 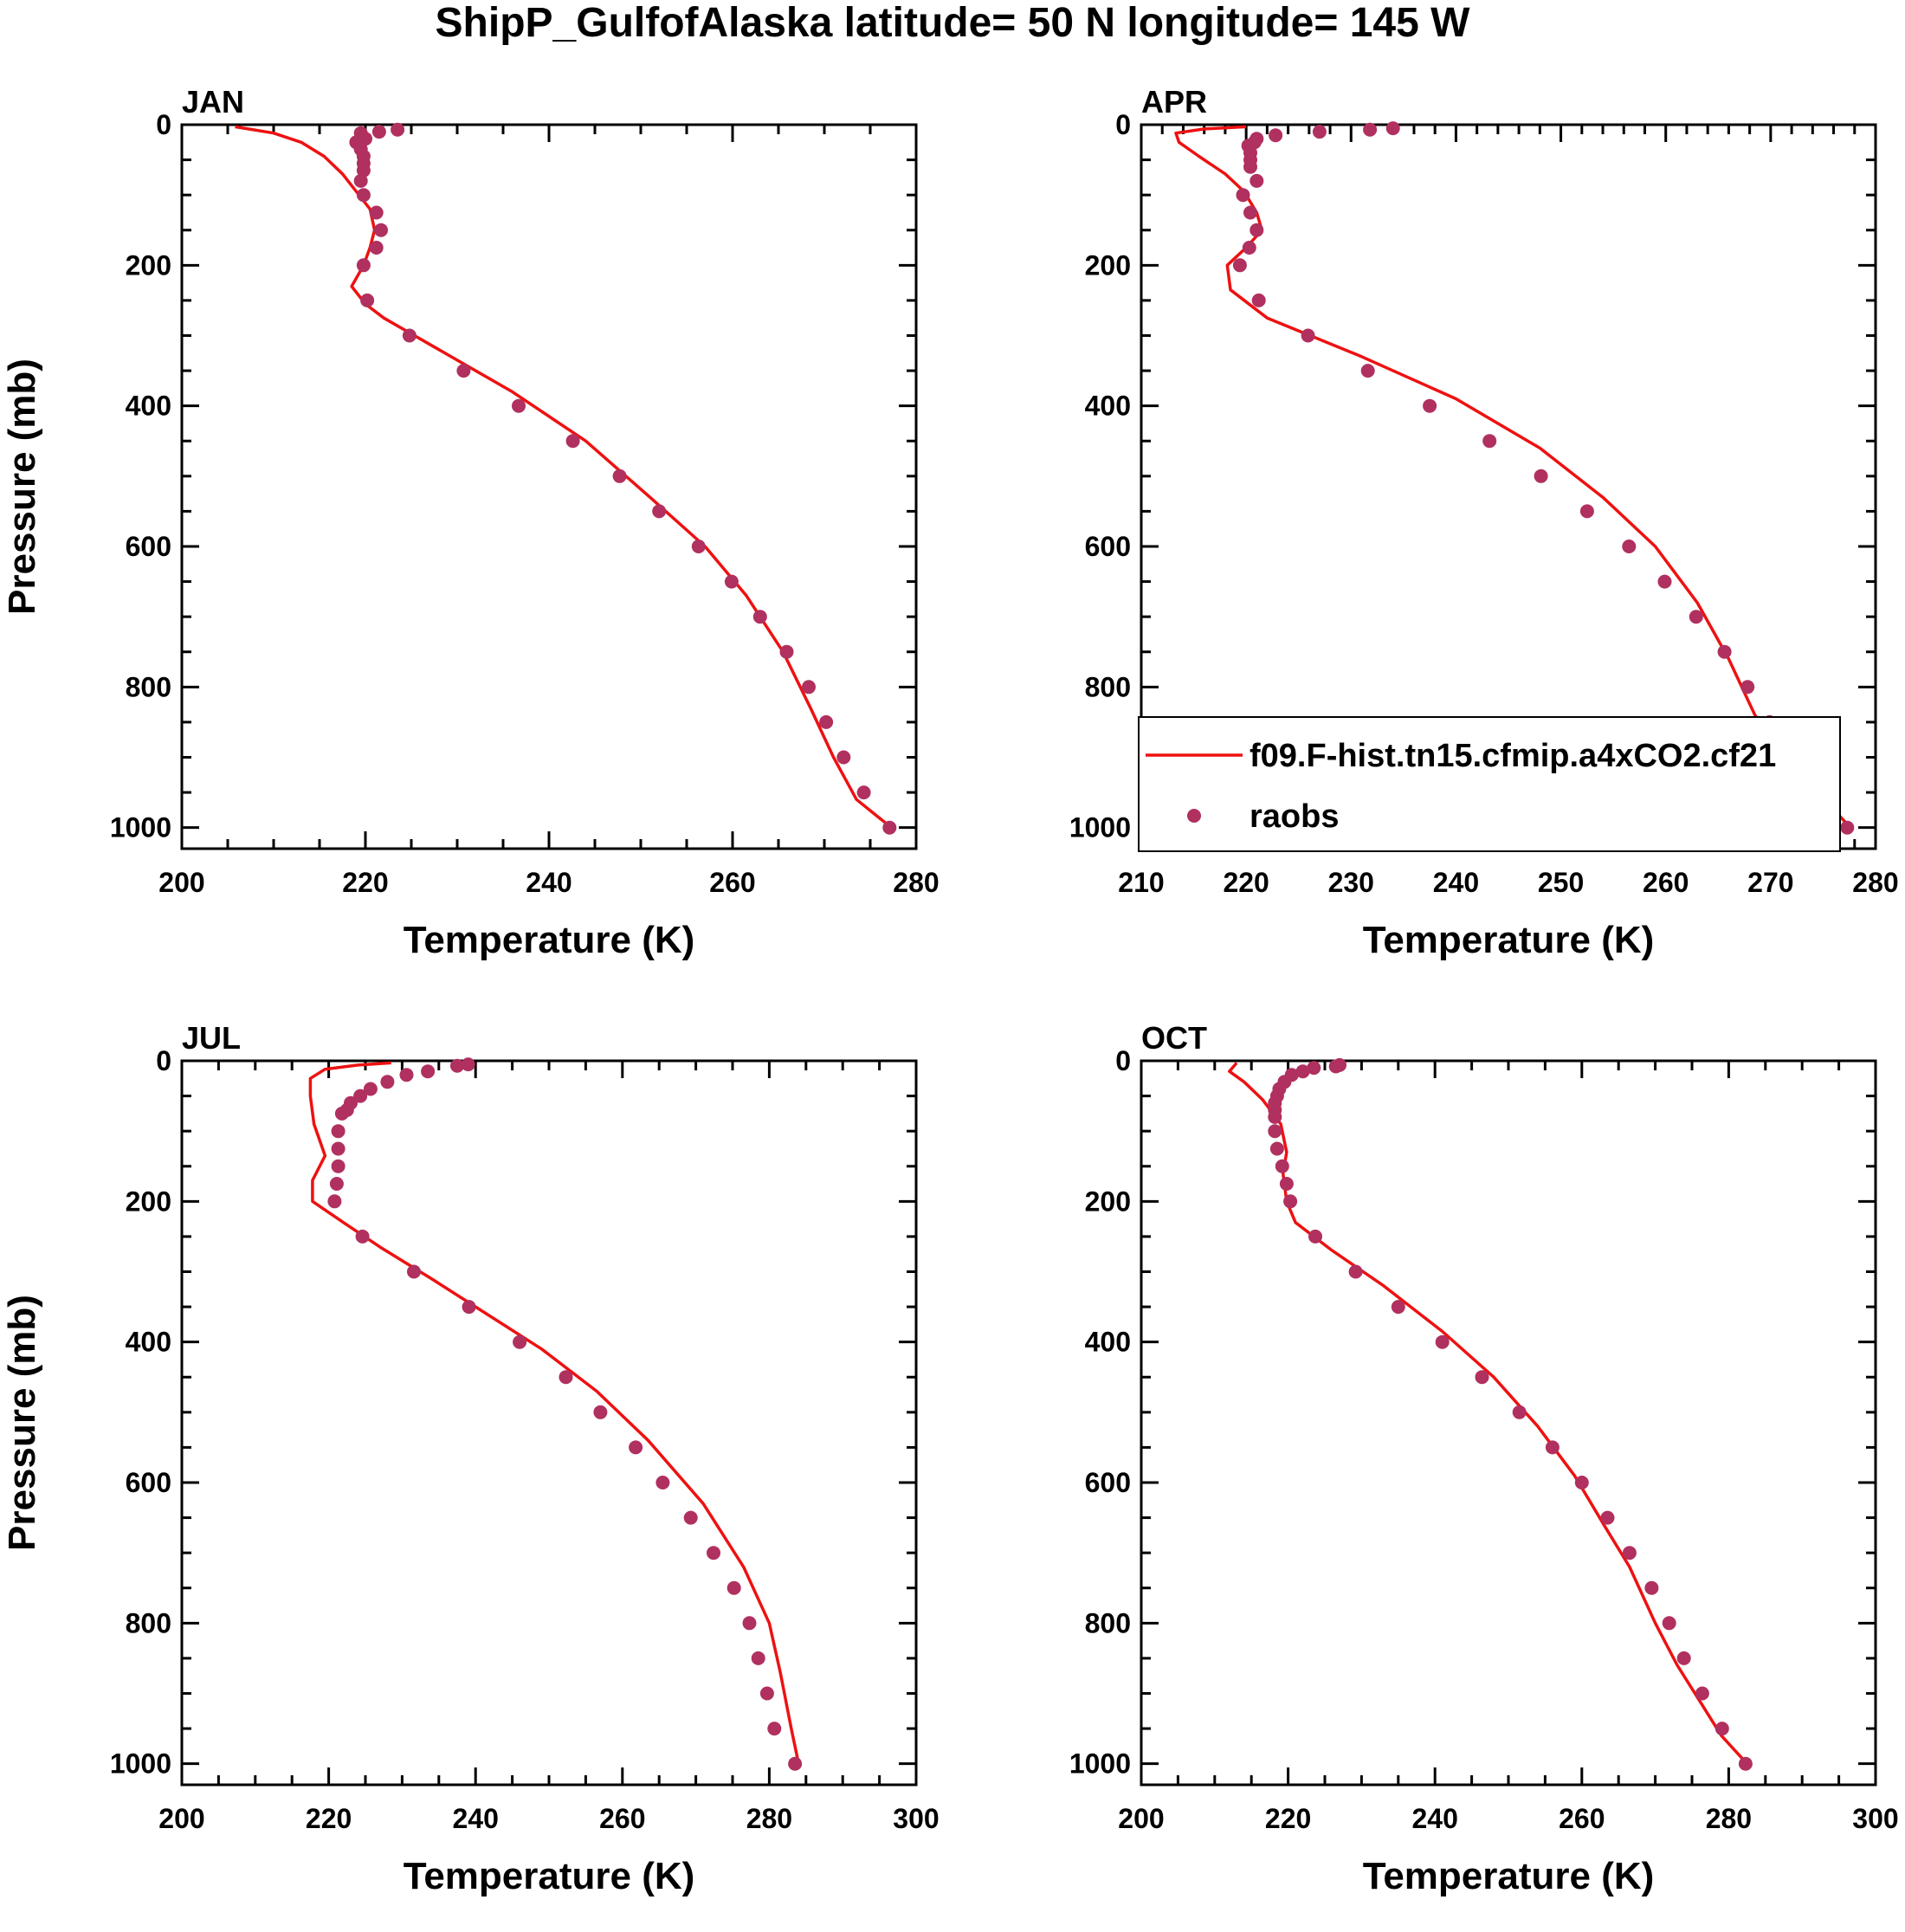 What do you see at coordinates (476, 1818) in the screenshot?
I see `x-tick-label: 240` at bounding box center [476, 1818].